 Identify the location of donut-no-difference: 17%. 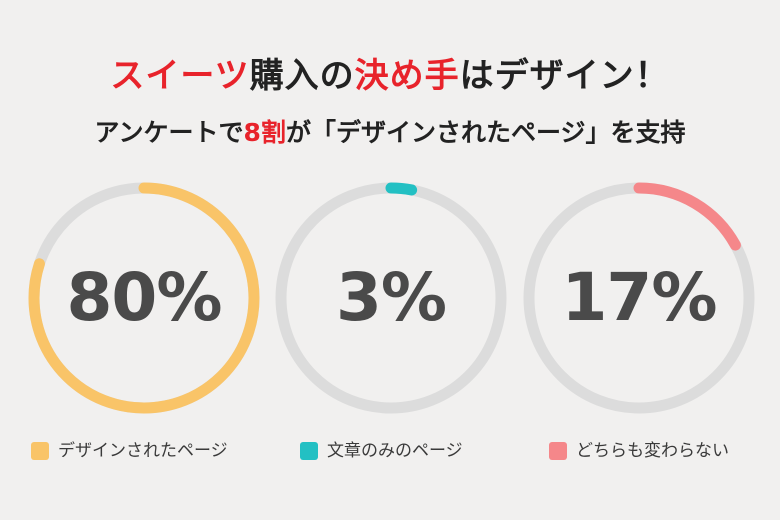
(639, 298).